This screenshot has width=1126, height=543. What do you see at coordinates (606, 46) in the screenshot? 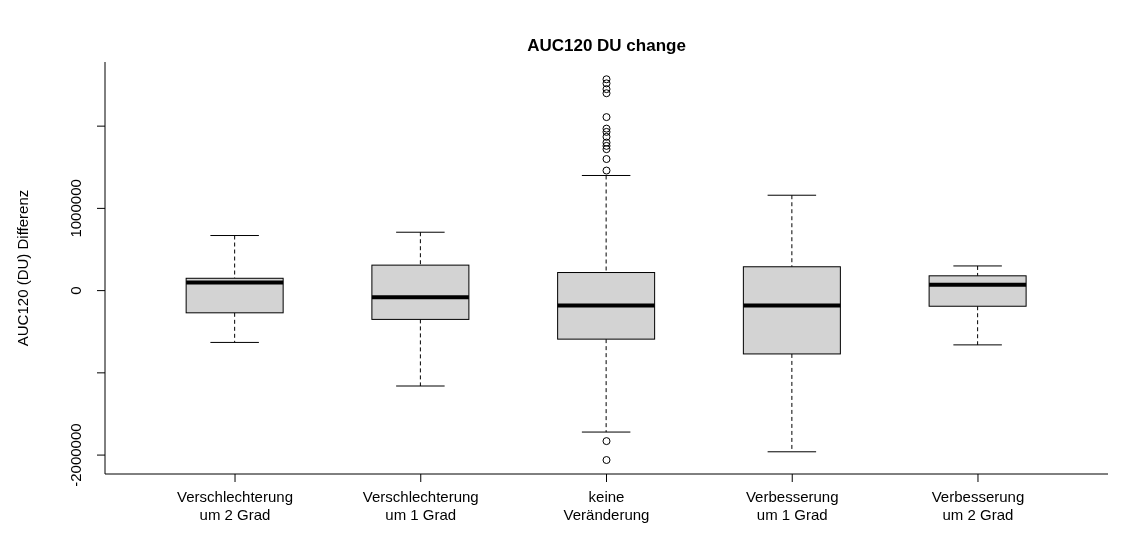
I see `chart-title: AUC120 DU change` at bounding box center [606, 46].